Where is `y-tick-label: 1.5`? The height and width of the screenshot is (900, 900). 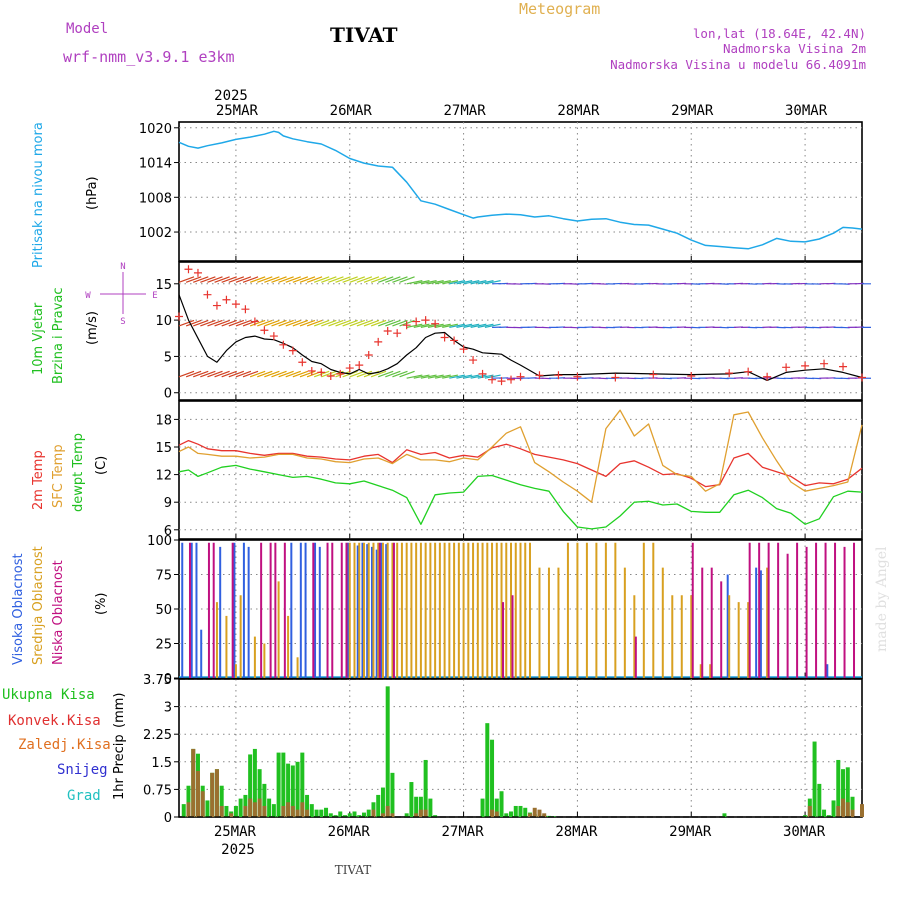
y-tick-label: 1.5 is located at coordinates (161, 763).